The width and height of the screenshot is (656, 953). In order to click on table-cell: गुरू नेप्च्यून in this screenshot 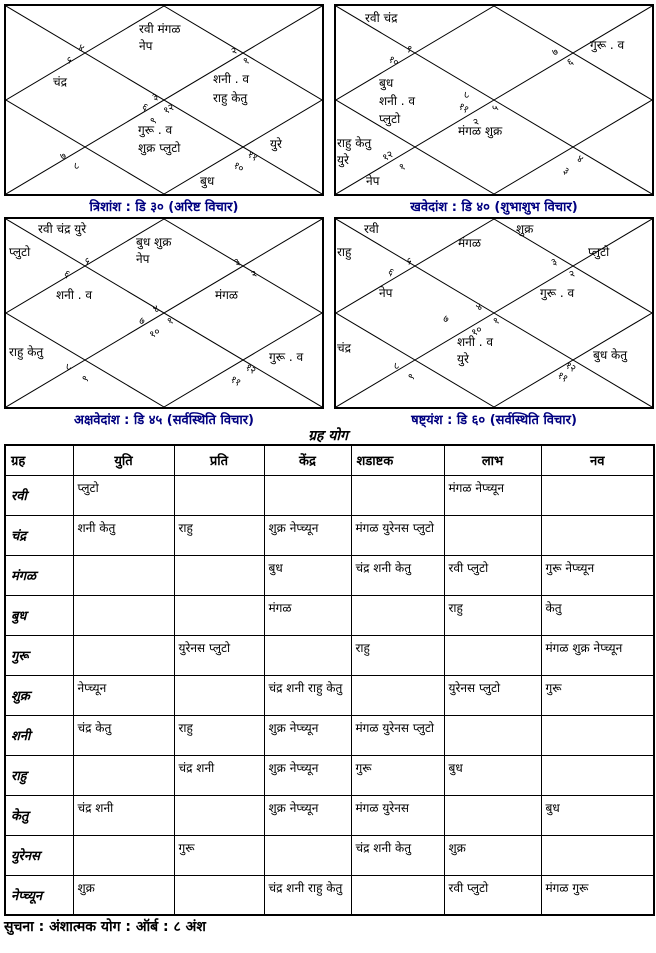, I will do `click(597, 575)`.